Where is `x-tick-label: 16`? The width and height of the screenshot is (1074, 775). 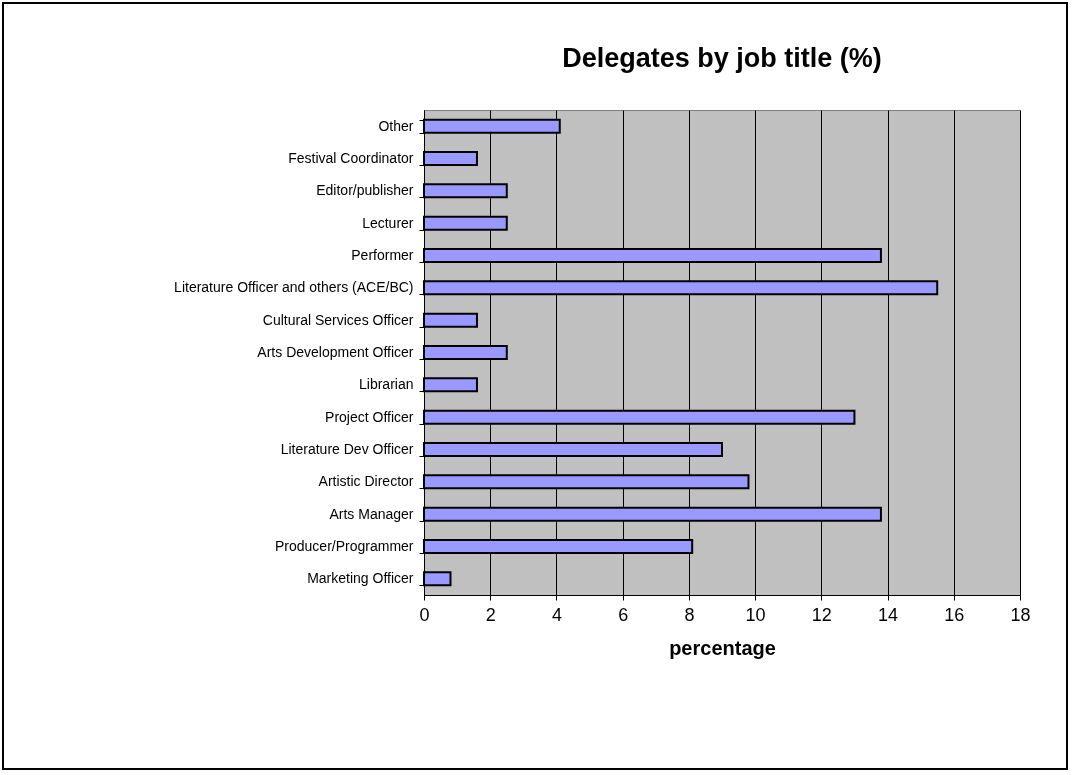 x-tick-label: 16 is located at coordinates (954, 614).